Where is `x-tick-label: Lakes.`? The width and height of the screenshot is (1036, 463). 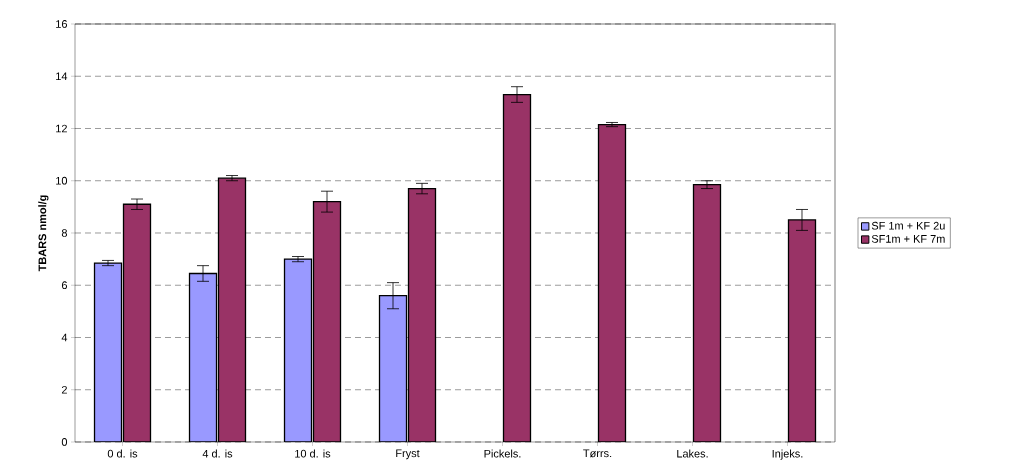
x-tick-label: Lakes. is located at coordinates (692, 453).